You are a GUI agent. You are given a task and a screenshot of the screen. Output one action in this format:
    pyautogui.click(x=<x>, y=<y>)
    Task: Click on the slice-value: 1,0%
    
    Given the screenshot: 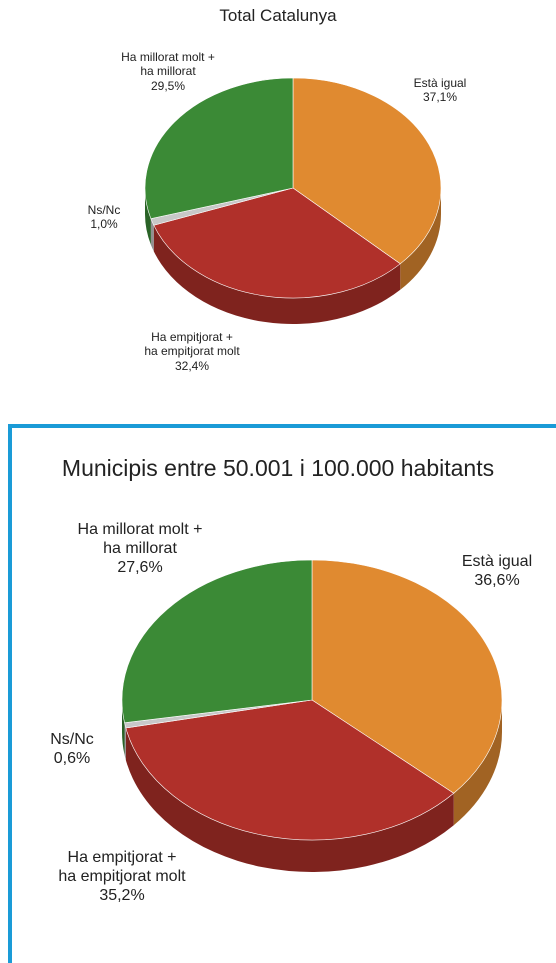 What is the action you would take?
    pyautogui.click(x=104, y=224)
    